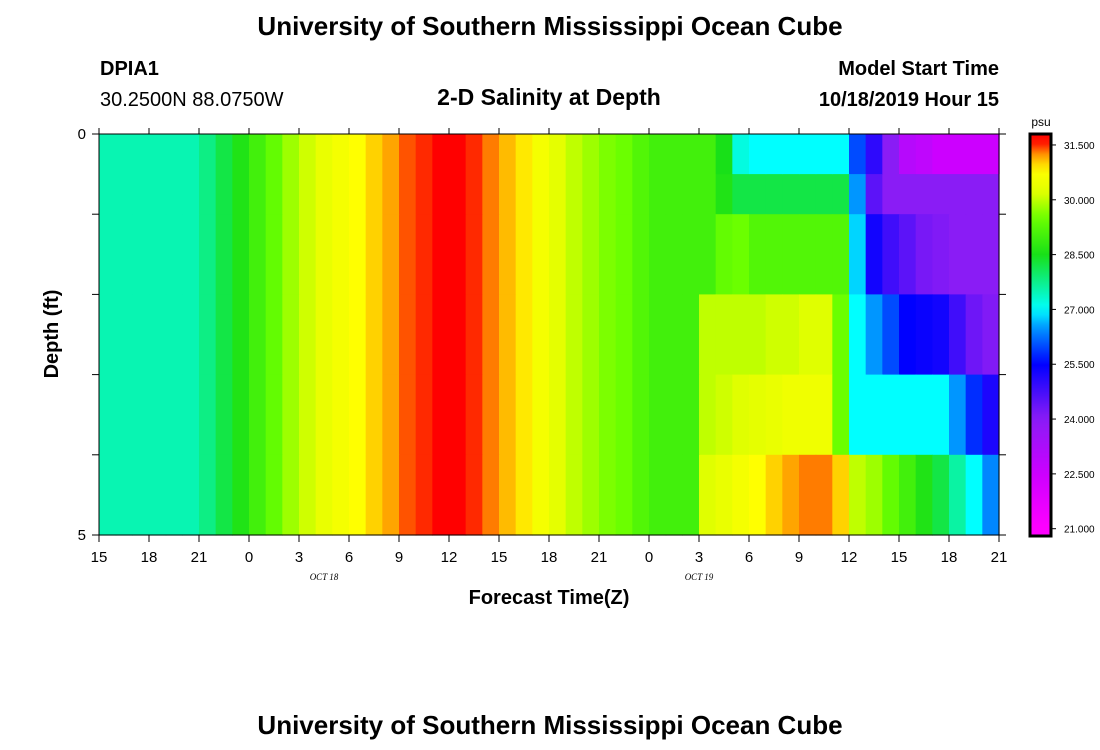  What do you see at coordinates (399, 557) in the screenshot?
I see `x-tick-label: 9` at bounding box center [399, 557].